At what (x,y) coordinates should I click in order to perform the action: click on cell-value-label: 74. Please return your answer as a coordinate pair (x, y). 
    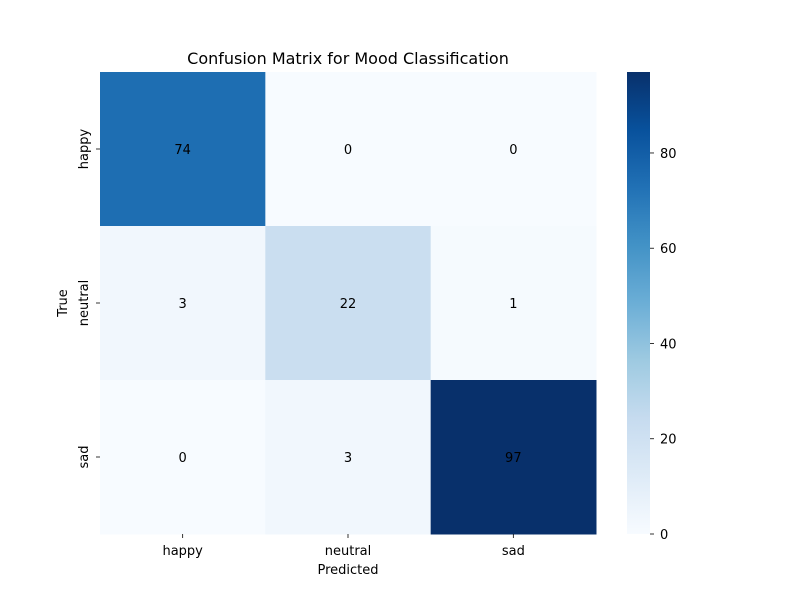
    Looking at the image, I should click on (182, 150).